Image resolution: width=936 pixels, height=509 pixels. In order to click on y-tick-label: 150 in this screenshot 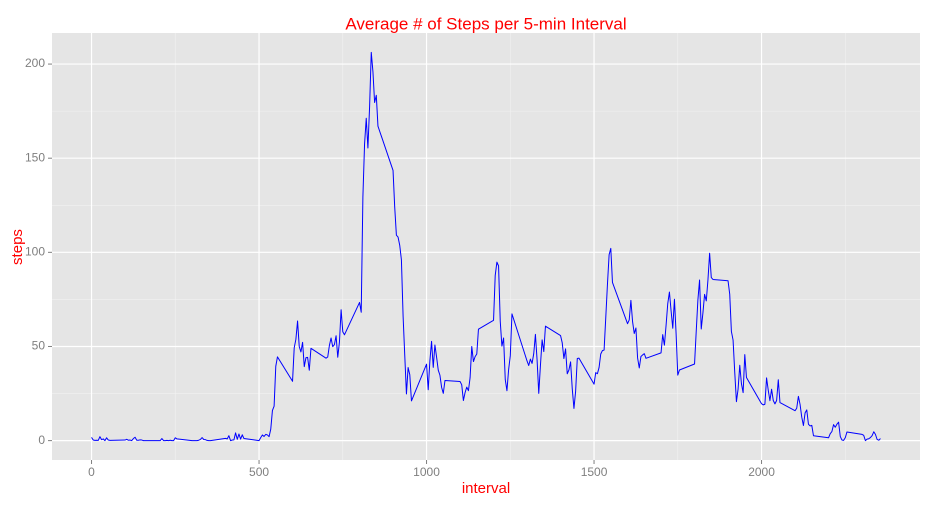, I will do `click(35, 157)`.